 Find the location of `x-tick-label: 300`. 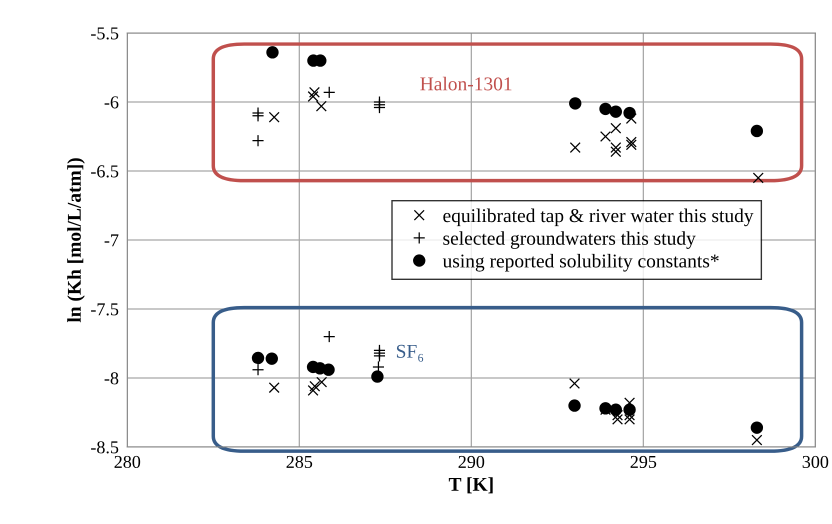

x-tick-label: 300 is located at coordinates (815, 462).